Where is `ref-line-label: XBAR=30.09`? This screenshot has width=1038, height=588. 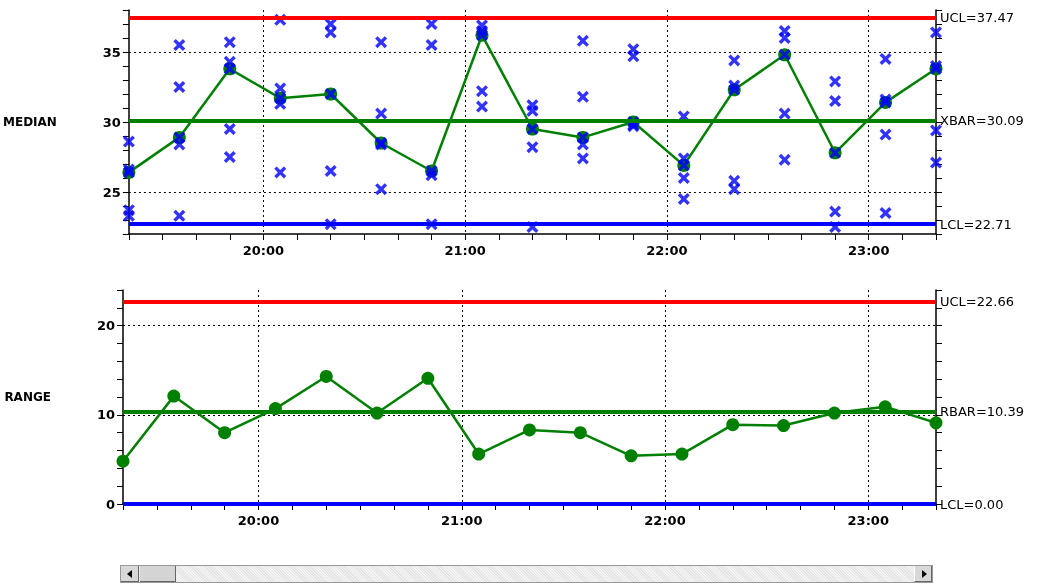 ref-line-label: XBAR=30.09 is located at coordinates (982, 121).